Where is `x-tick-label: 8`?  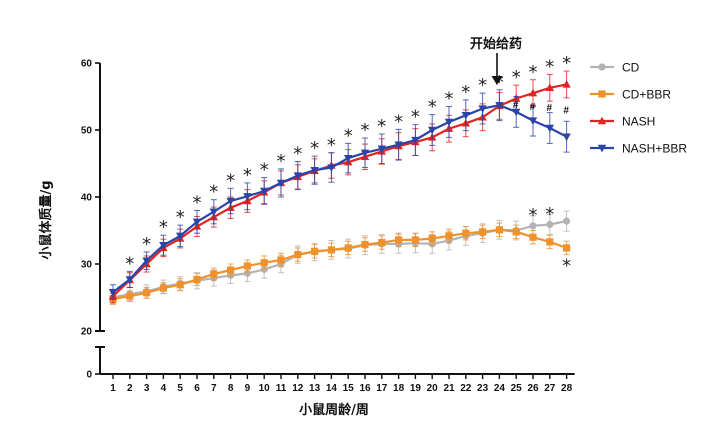 x-tick-label: 8 is located at coordinates (231, 388).